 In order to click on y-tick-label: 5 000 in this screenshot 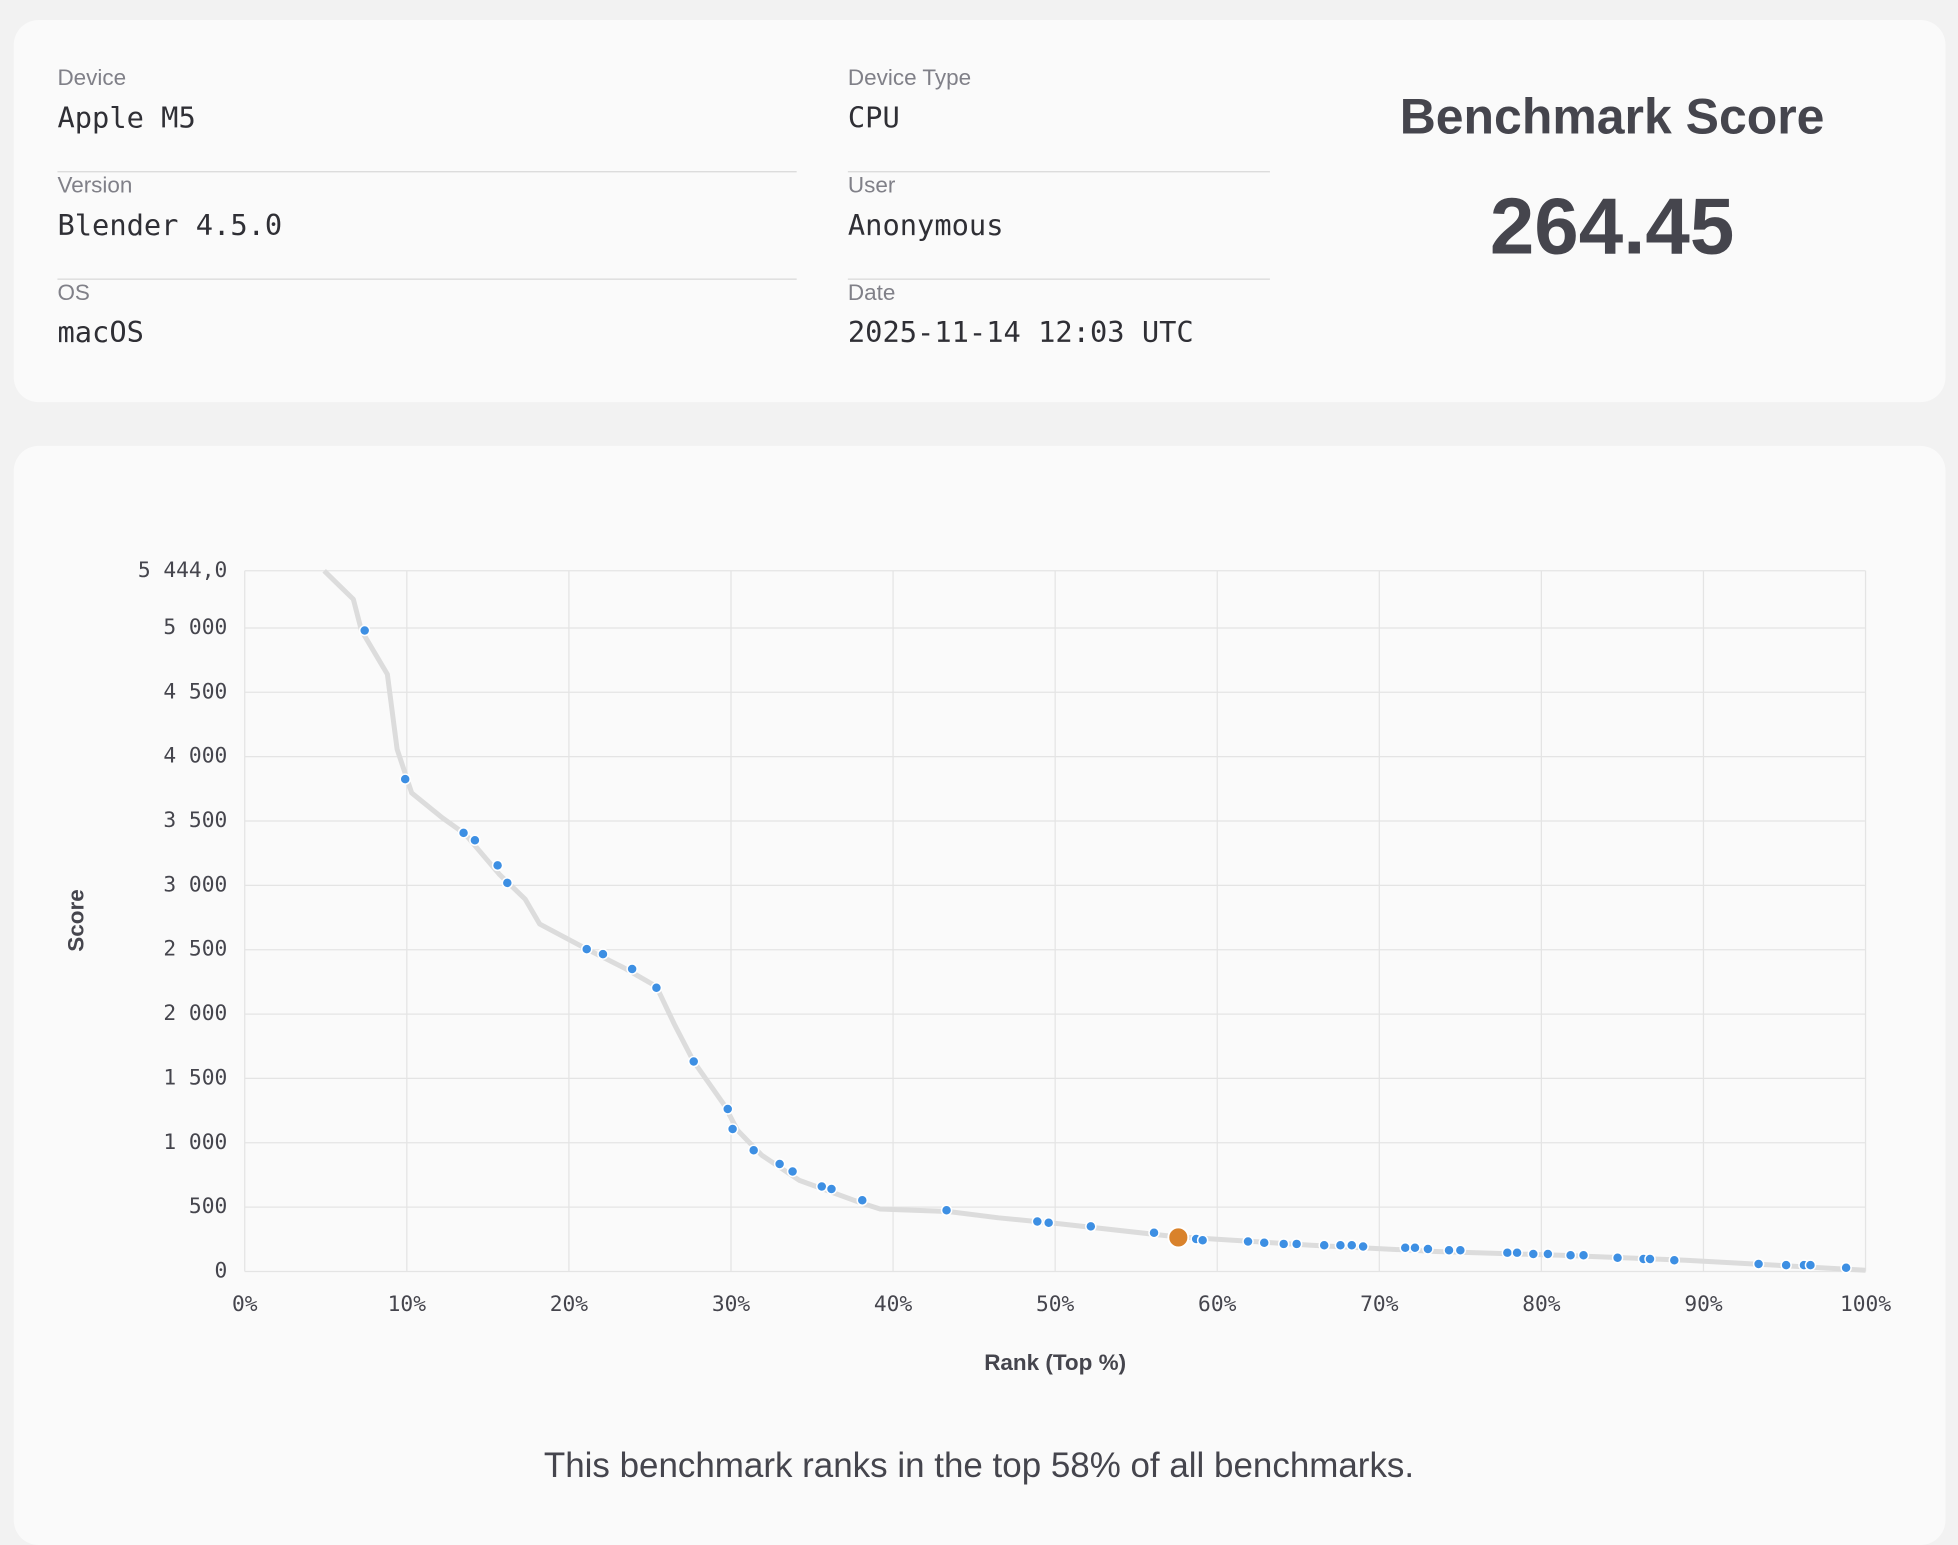, I will do `click(195, 627)`.